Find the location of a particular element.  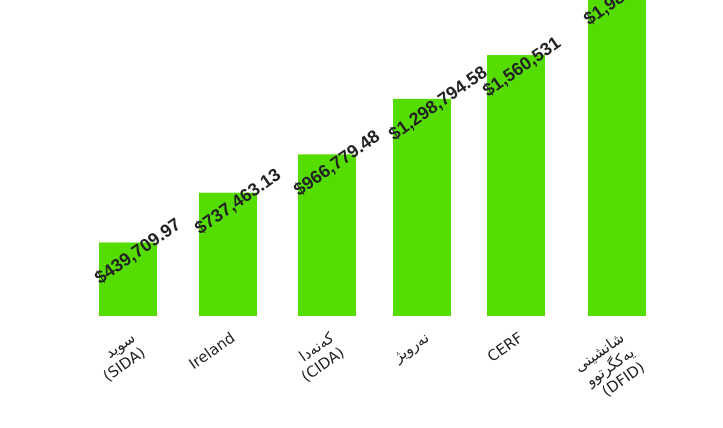

x-tick-label-4-line-0: CERF is located at coordinates (505, 347).